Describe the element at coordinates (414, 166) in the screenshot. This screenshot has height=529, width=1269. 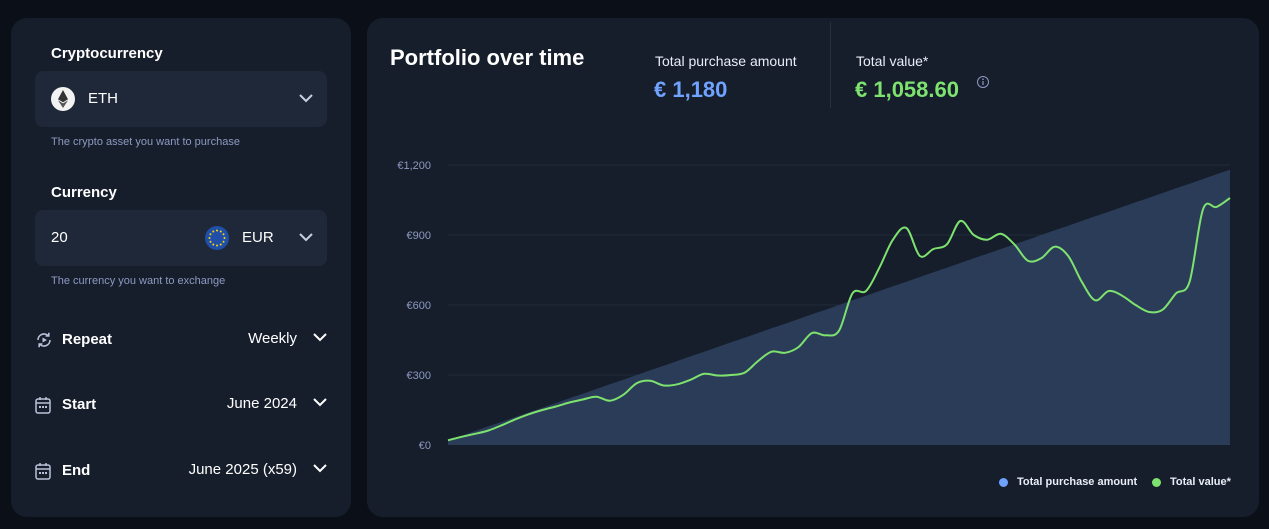
I see `y-tick-label: €1,200` at that location.